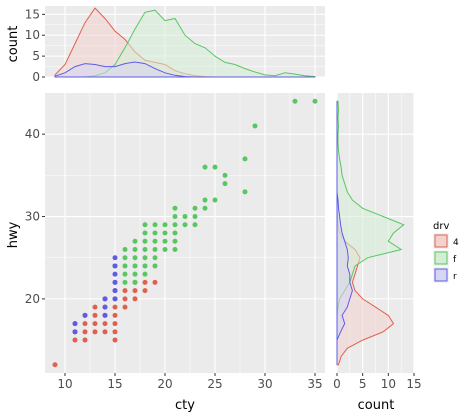 This screenshot has width=474, height=418. I want to click on right-density-r, so click(344, 233).